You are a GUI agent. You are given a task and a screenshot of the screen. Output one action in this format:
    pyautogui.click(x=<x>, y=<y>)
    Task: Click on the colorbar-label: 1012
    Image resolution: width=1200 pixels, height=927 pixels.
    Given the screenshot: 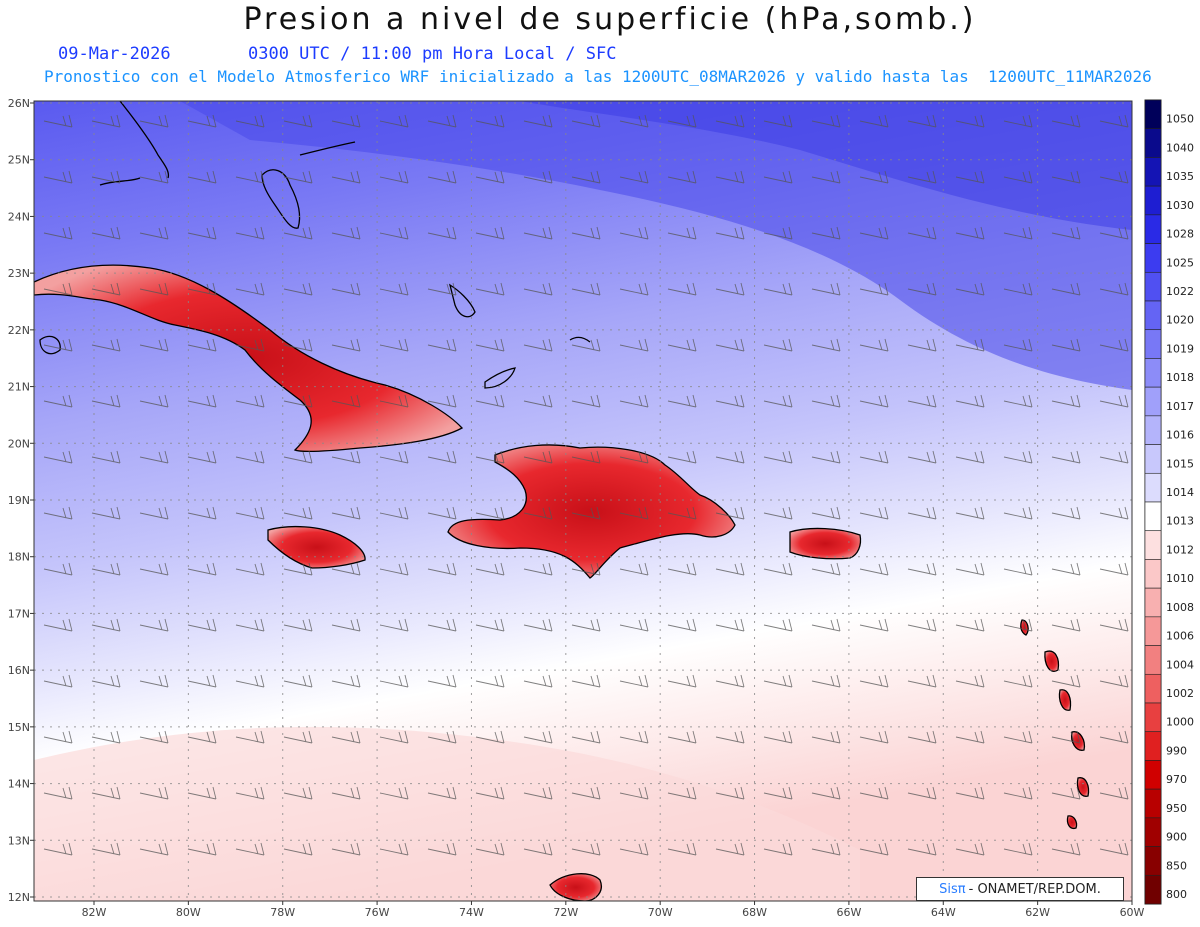 What is the action you would take?
    pyautogui.click(x=1180, y=549)
    